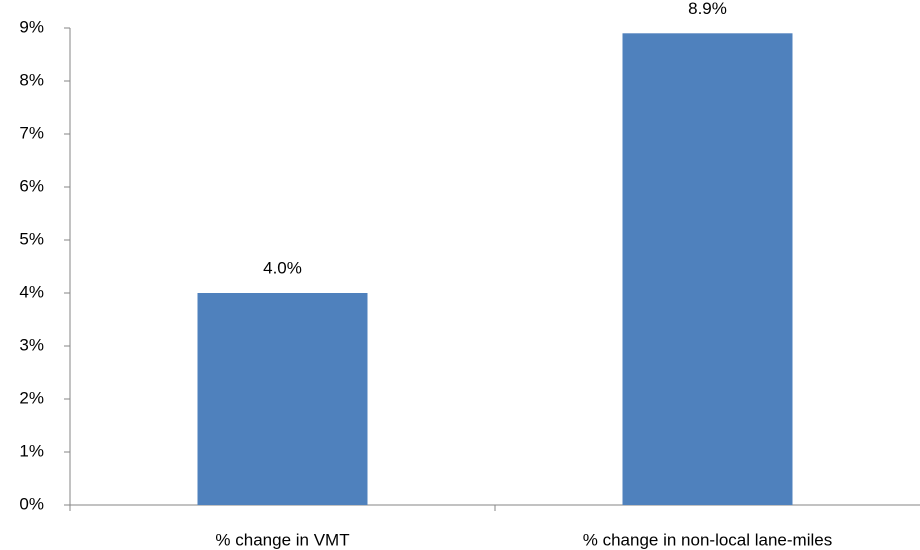 The height and width of the screenshot is (550, 920). What do you see at coordinates (31, 503) in the screenshot?
I see `y-tick-label: 0%` at bounding box center [31, 503].